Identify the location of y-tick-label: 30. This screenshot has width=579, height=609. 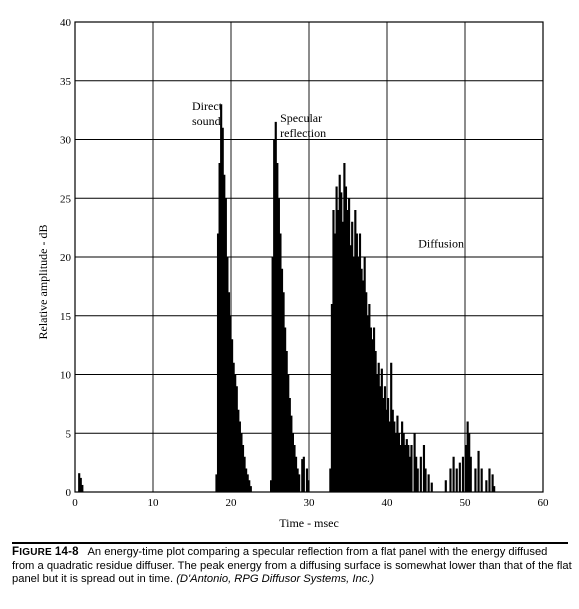
(66, 141).